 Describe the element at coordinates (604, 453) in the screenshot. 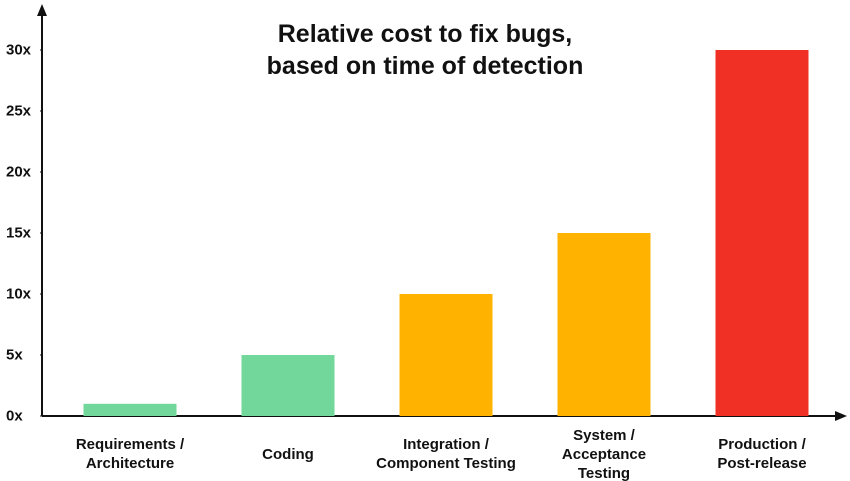

I see `x-tick-label: System / Acceptance Testing` at that location.